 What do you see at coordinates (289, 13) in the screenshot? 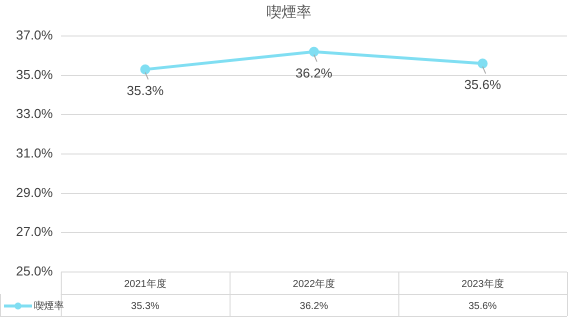
I see `chart-title: 喫煙率` at bounding box center [289, 13].